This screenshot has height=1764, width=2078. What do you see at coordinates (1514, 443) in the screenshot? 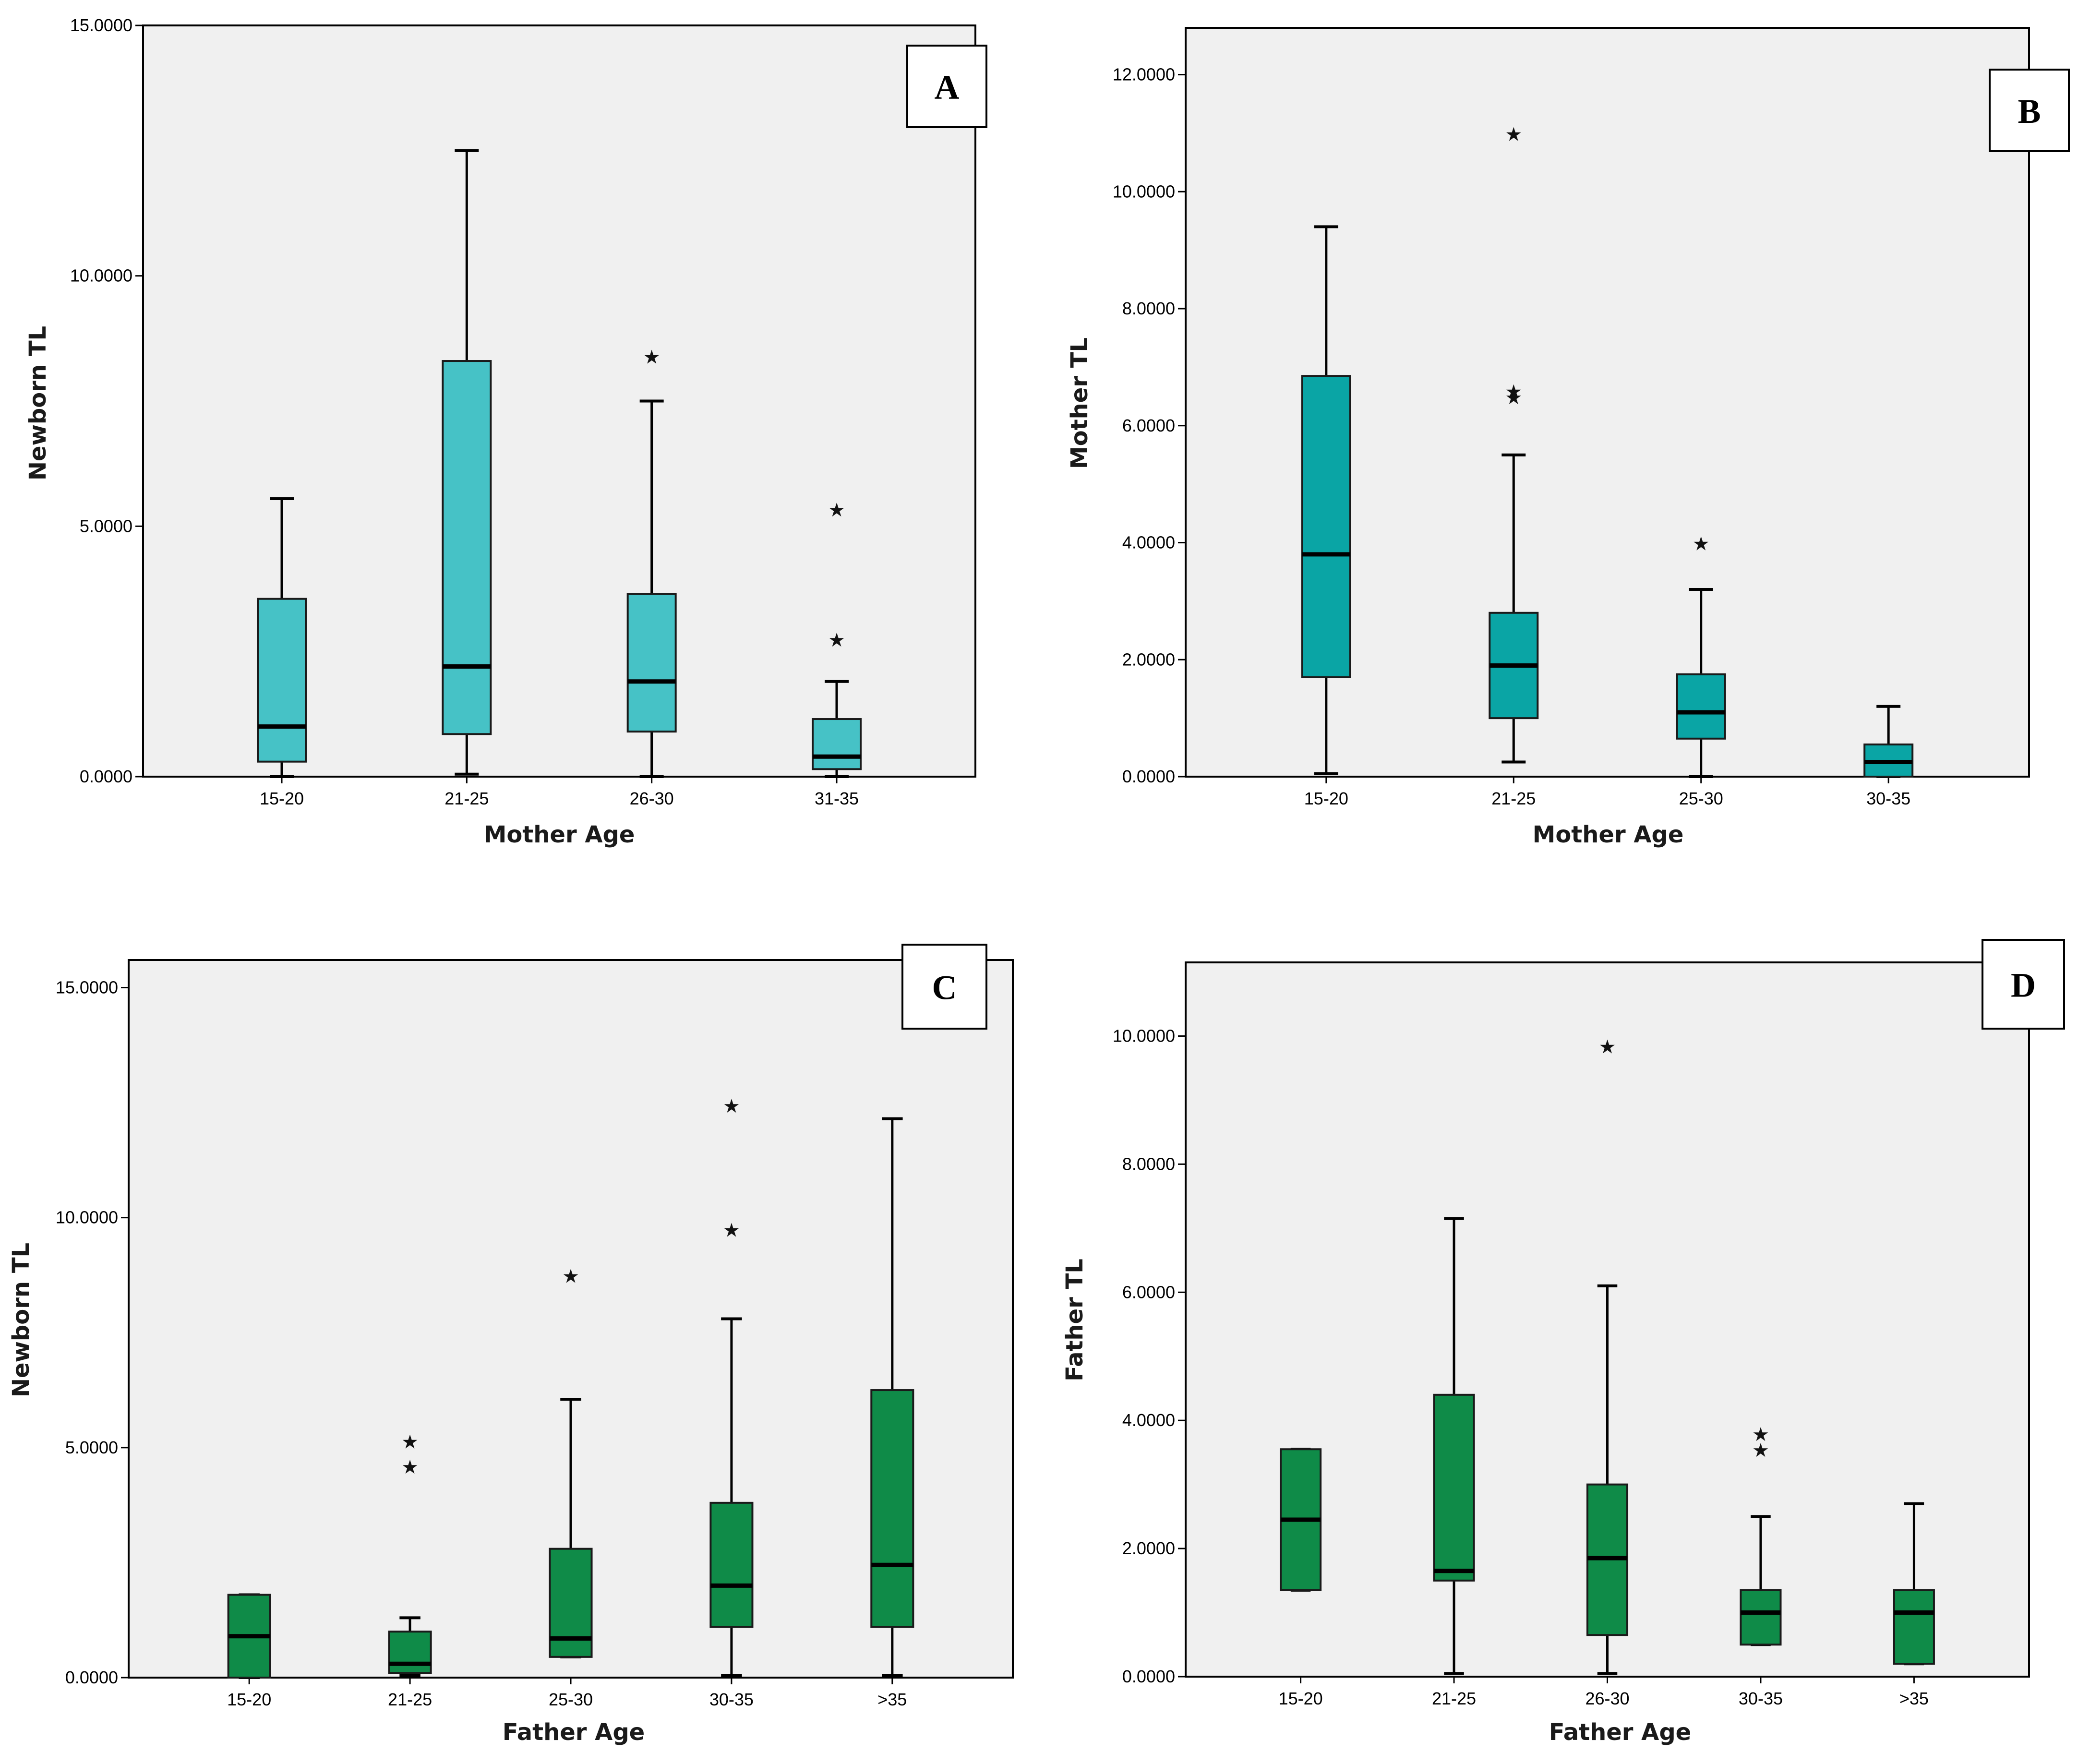
I see `box-b-1: ★★★` at bounding box center [1514, 443].